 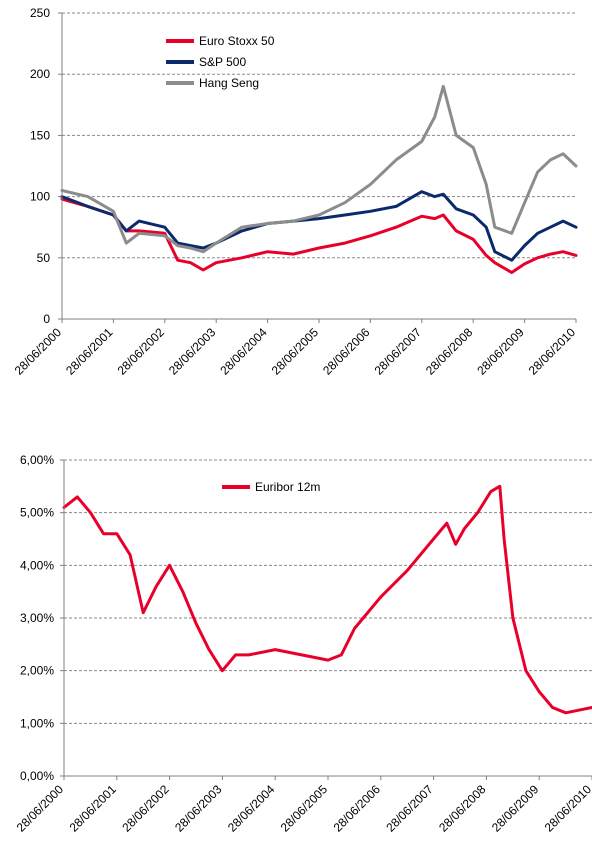 What do you see at coordinates (37, 460) in the screenshot?
I see `y-tick-label: 6,00%` at bounding box center [37, 460].